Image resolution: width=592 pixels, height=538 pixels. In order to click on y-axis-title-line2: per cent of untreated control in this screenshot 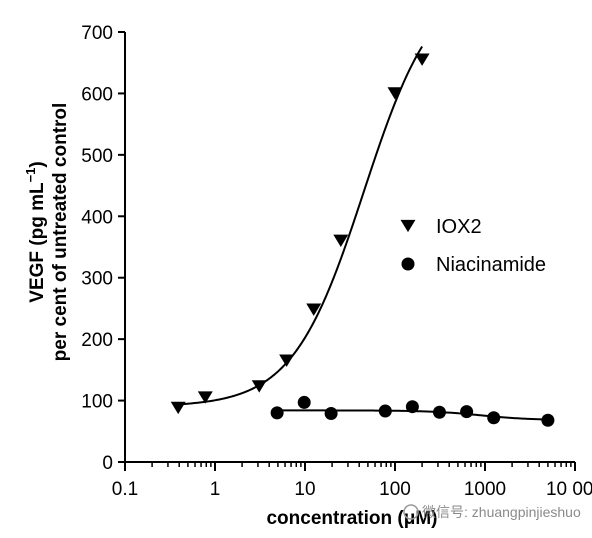, I will do `click(60, 232)`.